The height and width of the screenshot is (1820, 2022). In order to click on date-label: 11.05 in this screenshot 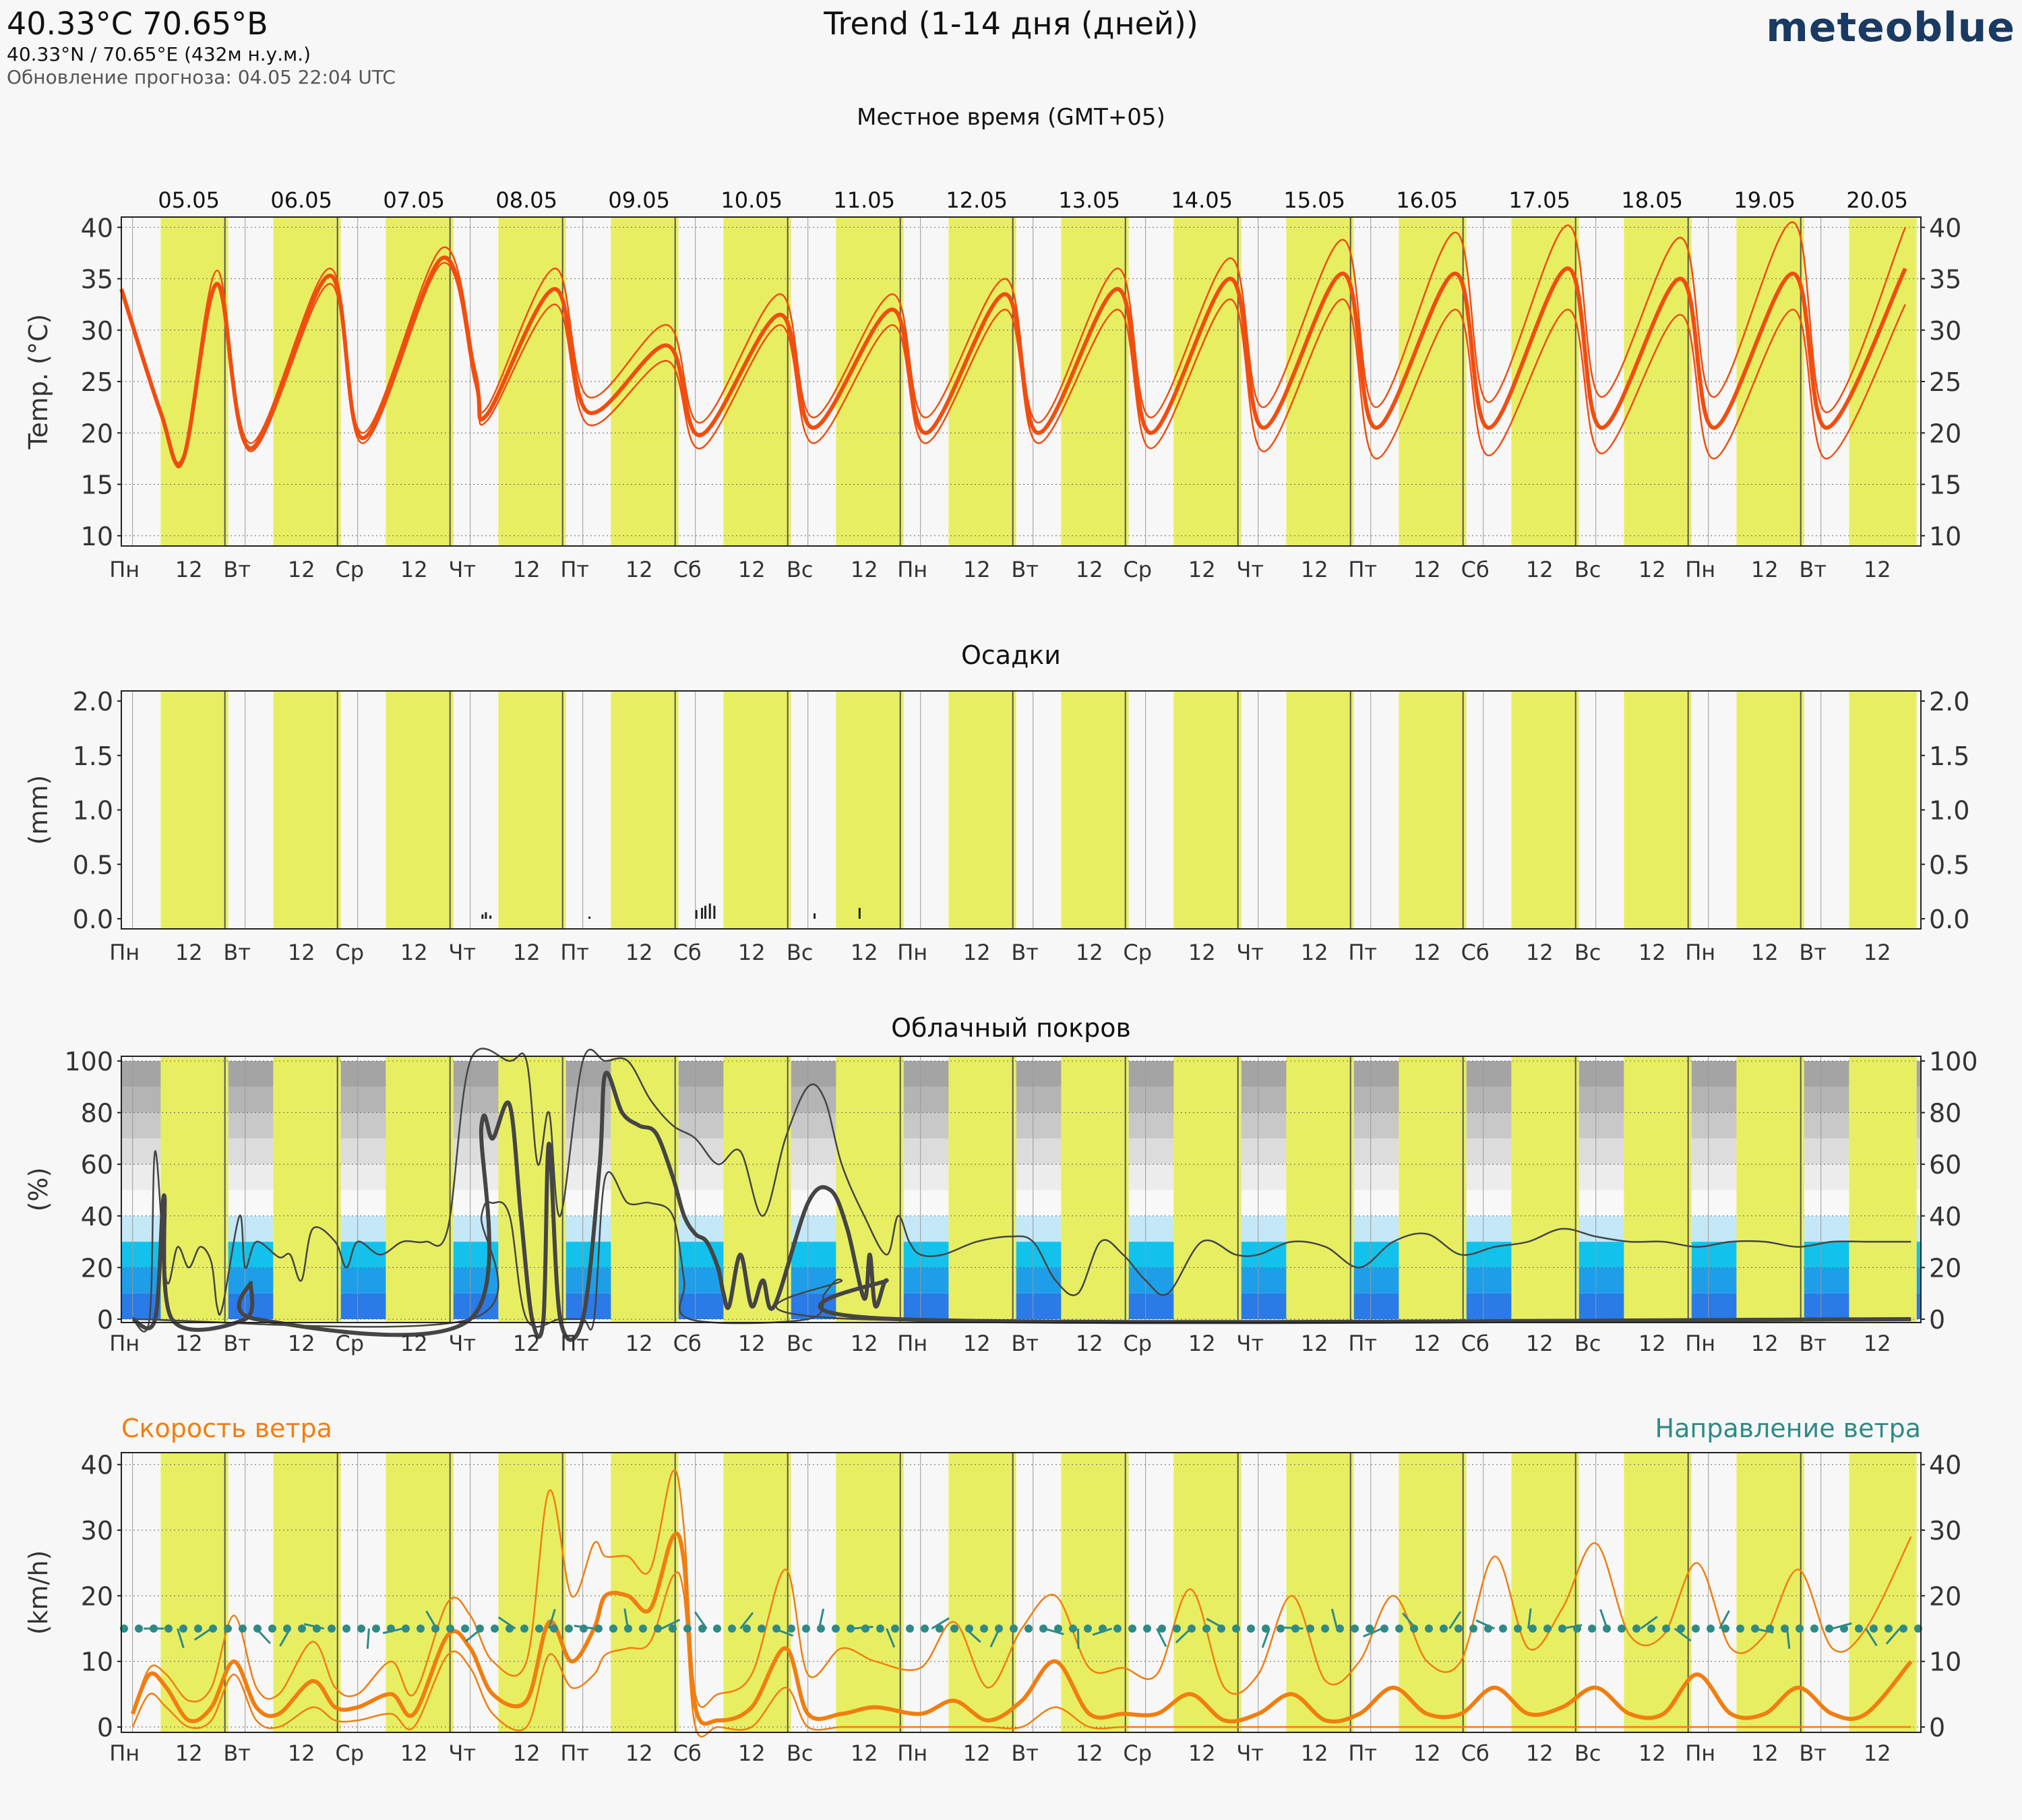, I will do `click(864, 200)`.